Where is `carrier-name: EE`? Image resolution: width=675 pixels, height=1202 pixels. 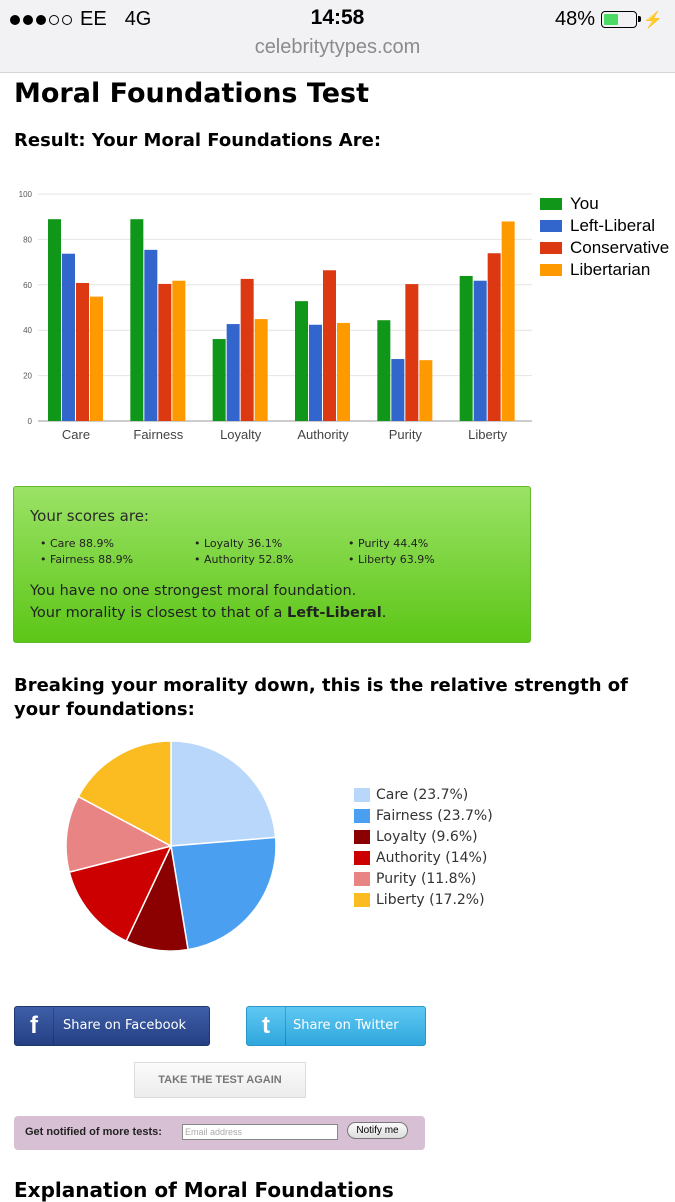 carrier-name: EE is located at coordinates (93, 19).